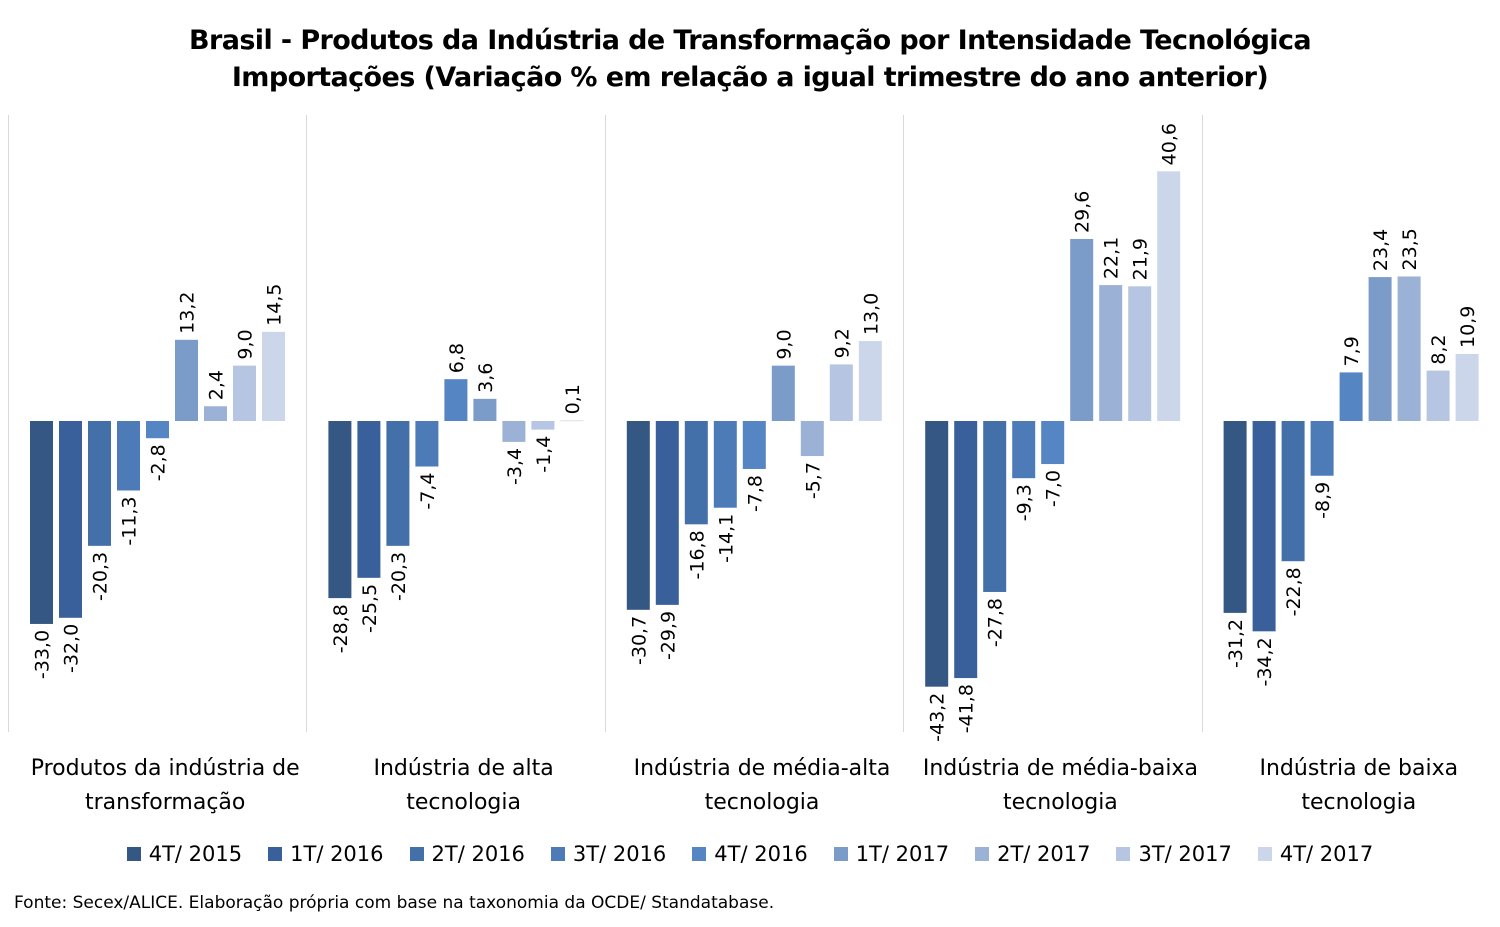  I want to click on legend-label: 1T/ 2017, so click(902, 854).